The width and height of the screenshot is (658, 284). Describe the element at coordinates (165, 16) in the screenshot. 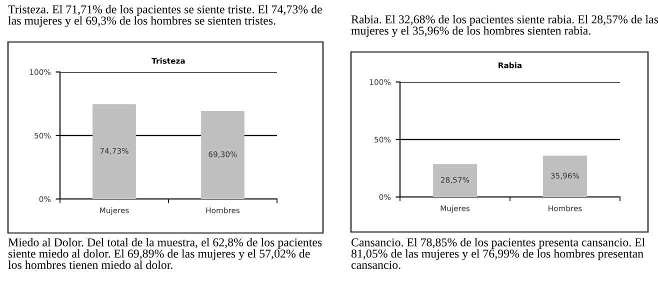

I see `chart-subtitle: Tristeza. El 71,71% de los pacientes se siente triste. El 74,73% de las mujeres y el 69,3% de los hombres se sienten tristes.` at that location.